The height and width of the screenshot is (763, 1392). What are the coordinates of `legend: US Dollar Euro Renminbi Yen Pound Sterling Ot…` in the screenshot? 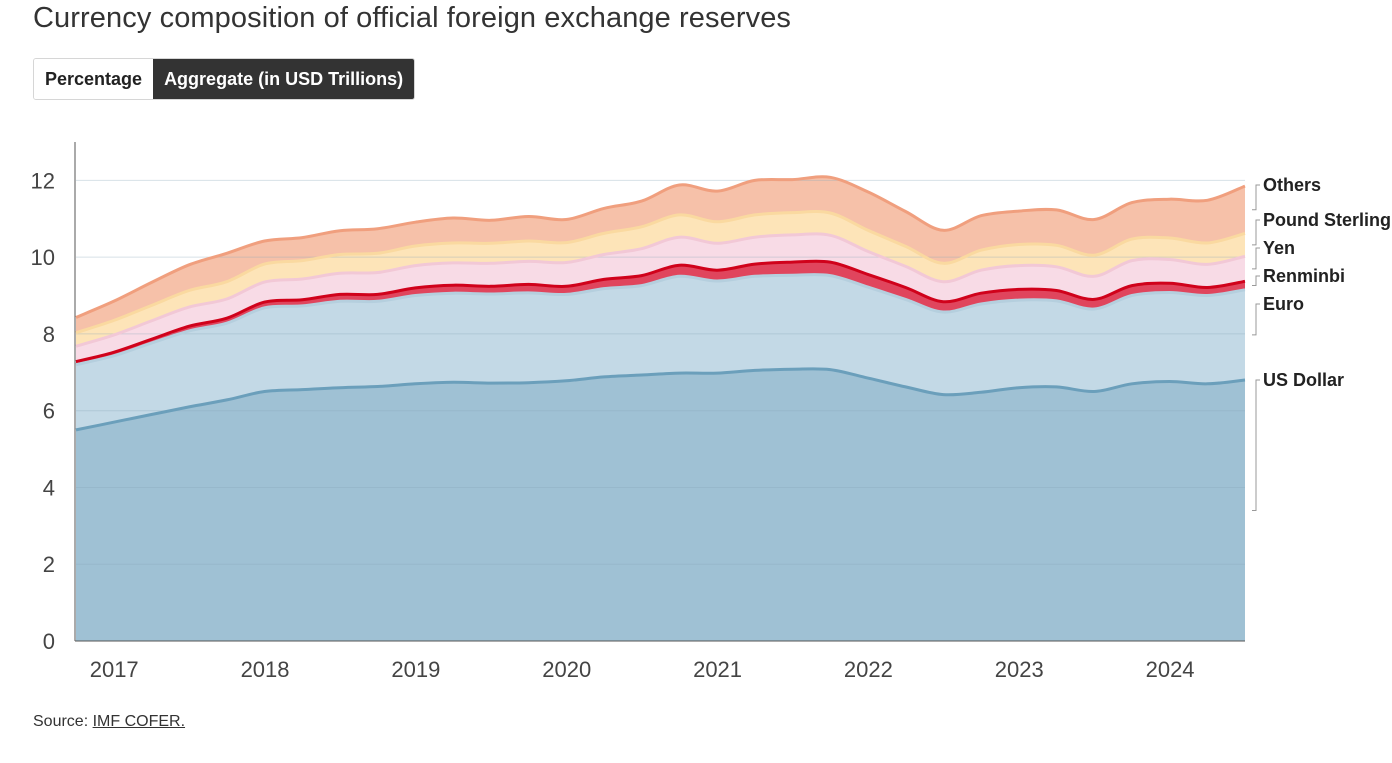 It's located at (1321, 343).